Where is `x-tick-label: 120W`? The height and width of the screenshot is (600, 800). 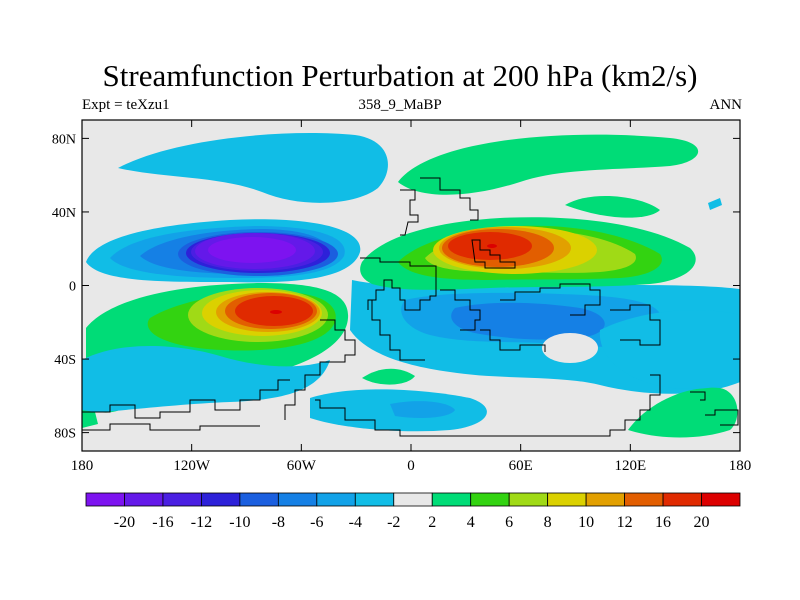 x-tick-label: 120W is located at coordinates (192, 466).